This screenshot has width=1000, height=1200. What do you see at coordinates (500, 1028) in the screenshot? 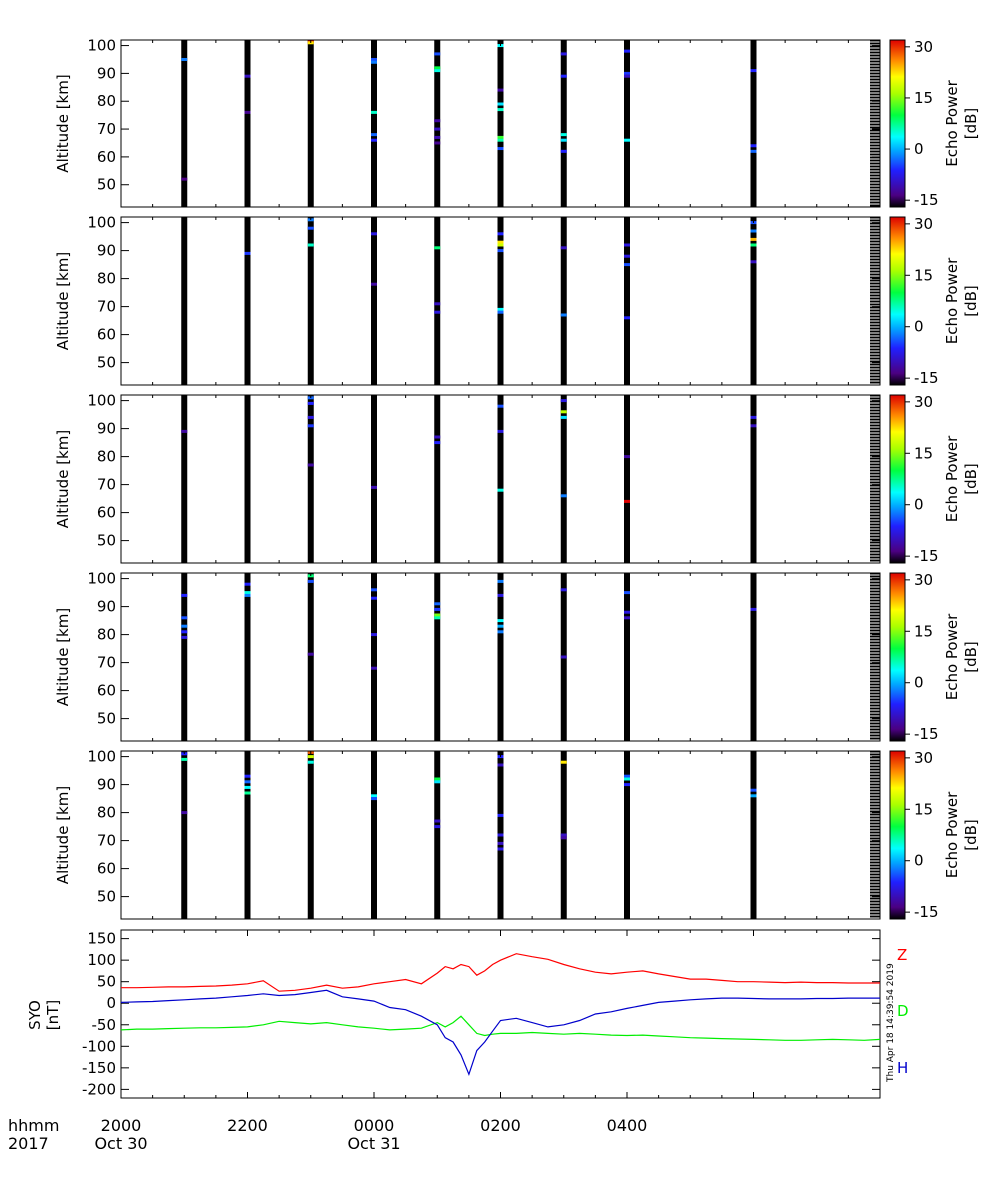
I see `series-line-d` at bounding box center [500, 1028].